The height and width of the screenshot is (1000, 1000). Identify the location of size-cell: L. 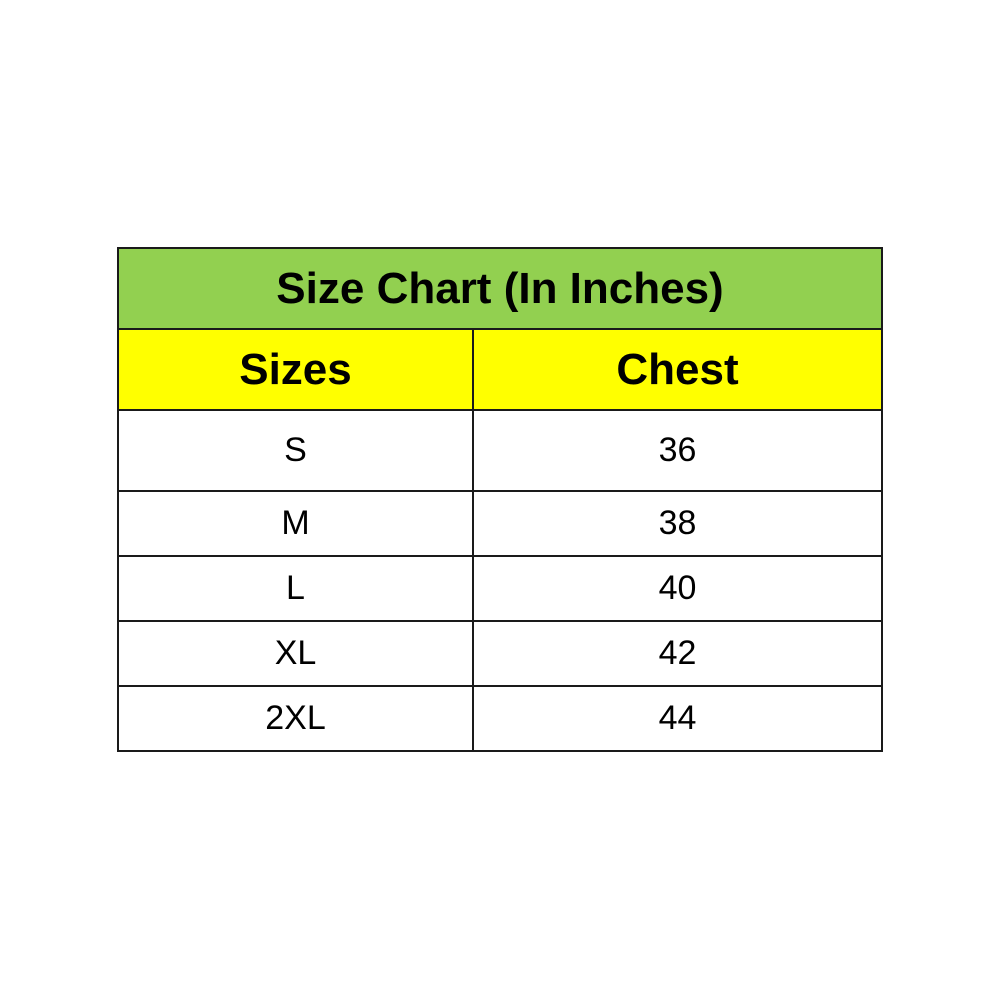
(295, 588).